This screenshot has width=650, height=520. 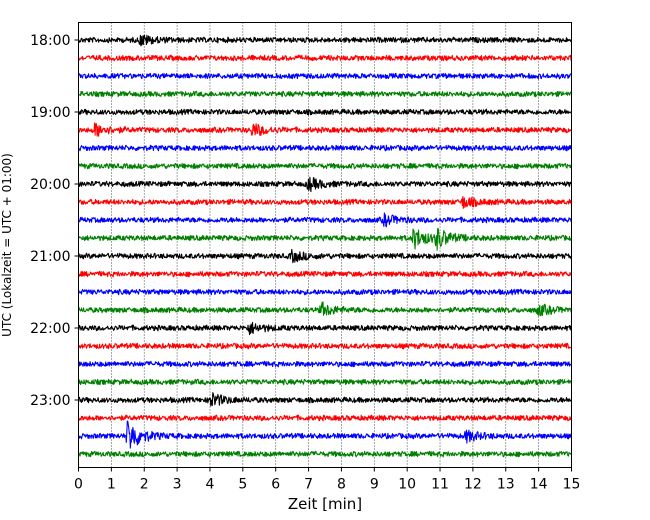 What do you see at coordinates (407, 485) in the screenshot?
I see `x-tick-label: 10` at bounding box center [407, 485].